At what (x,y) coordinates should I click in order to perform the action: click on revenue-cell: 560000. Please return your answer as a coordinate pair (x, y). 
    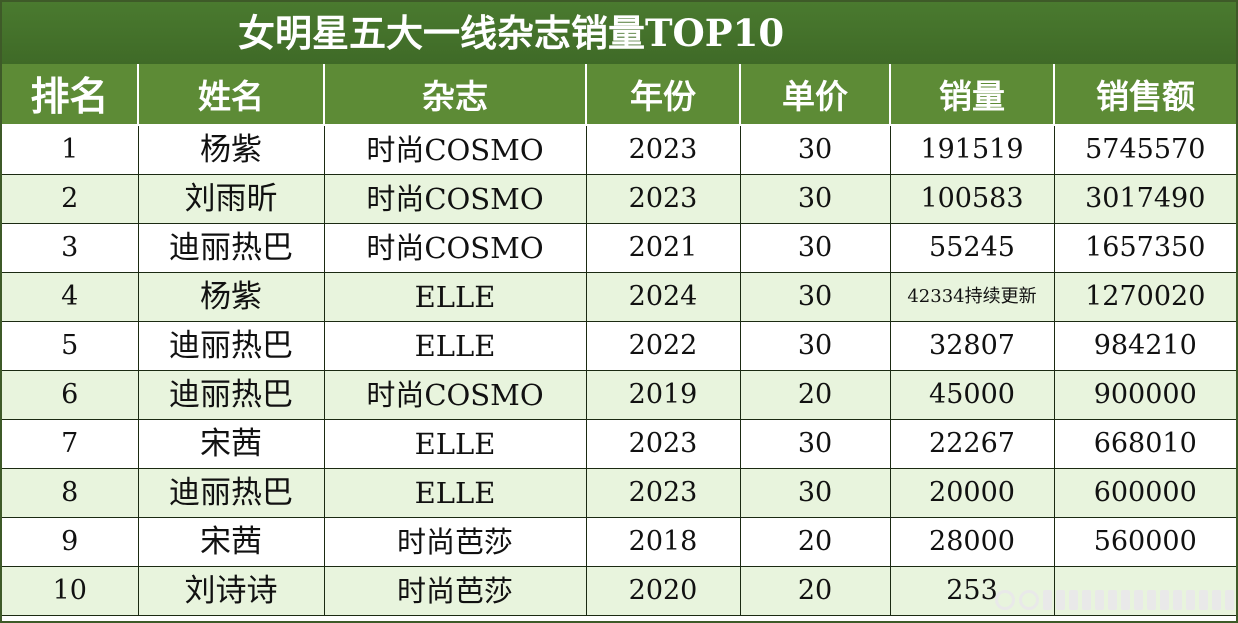
    Looking at the image, I should click on (1145, 542).